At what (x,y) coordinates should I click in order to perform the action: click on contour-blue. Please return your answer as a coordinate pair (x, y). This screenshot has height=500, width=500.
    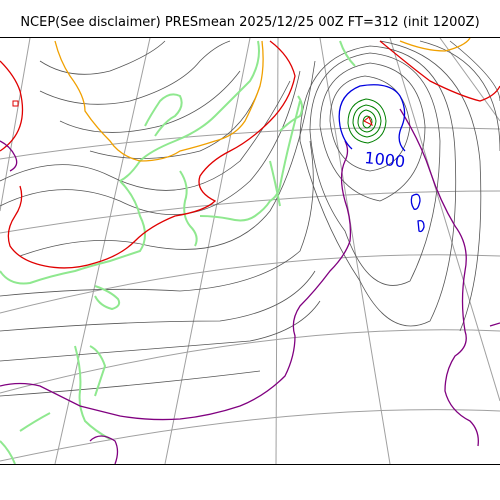
    Looking at the image, I should click on (381, 158).